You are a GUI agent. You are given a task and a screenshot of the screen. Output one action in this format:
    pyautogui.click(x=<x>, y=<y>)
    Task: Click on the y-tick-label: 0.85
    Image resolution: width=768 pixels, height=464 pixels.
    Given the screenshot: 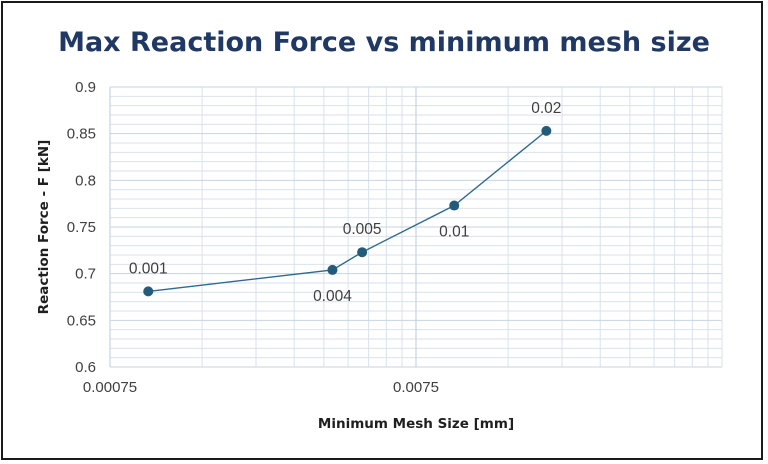 What is the action you would take?
    pyautogui.click(x=81, y=134)
    